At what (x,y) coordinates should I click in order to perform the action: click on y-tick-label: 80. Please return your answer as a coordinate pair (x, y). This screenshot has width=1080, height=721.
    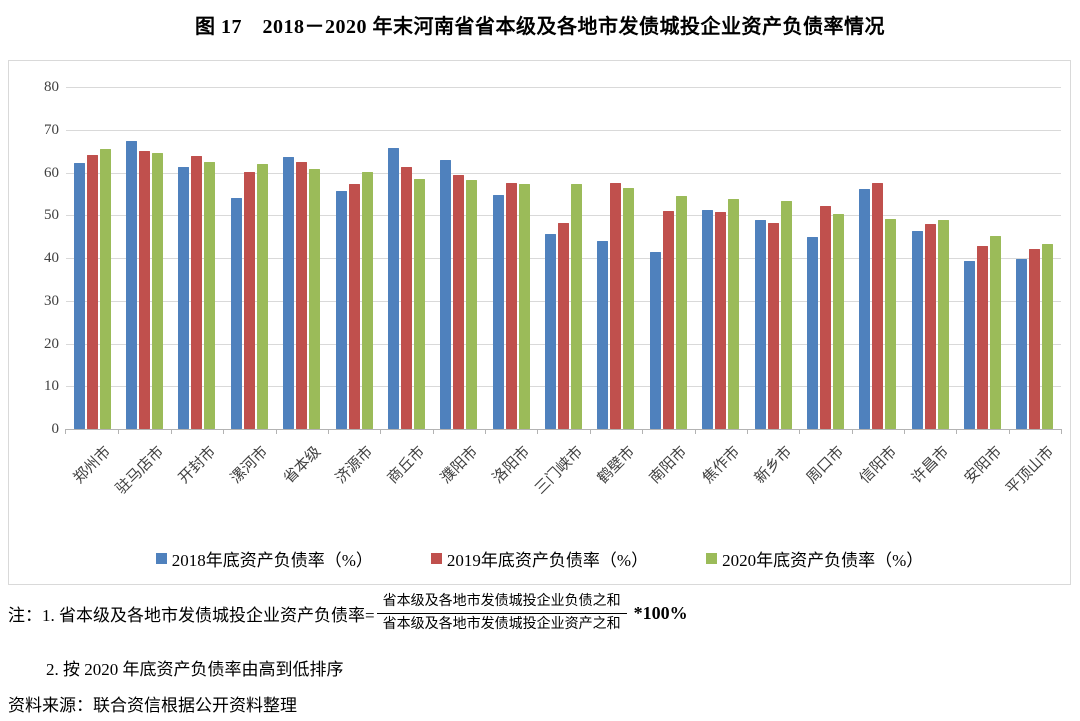
    Looking at the image, I should click on (51, 87).